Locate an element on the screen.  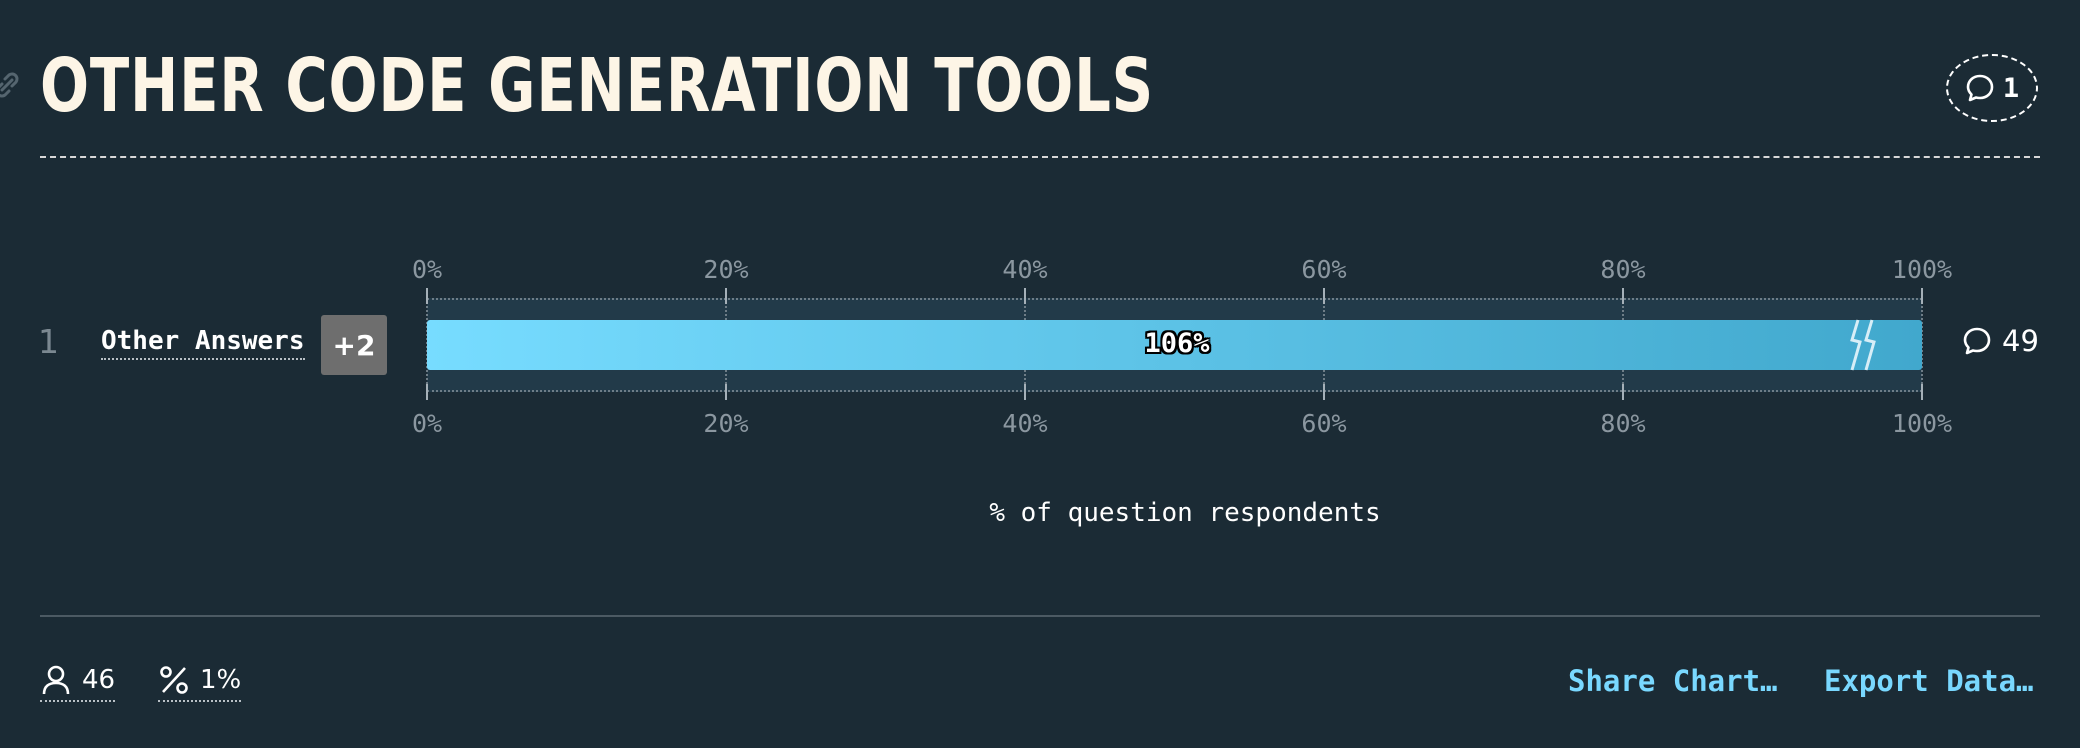
x-tick-label-top: 20% is located at coordinates (726, 269).